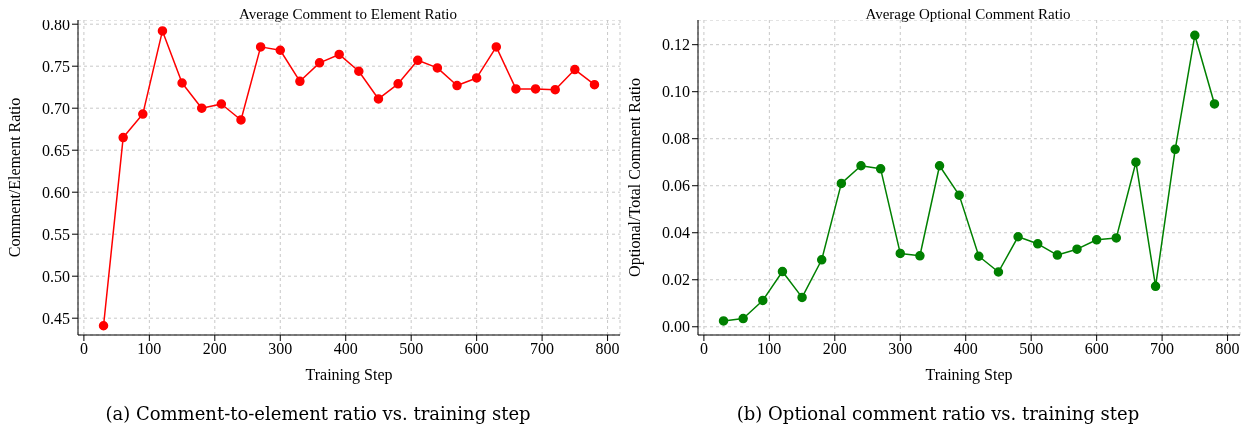 This screenshot has width=1251, height=437. What do you see at coordinates (676, 186) in the screenshot?
I see `y-tick-label: 0.06` at bounding box center [676, 186].